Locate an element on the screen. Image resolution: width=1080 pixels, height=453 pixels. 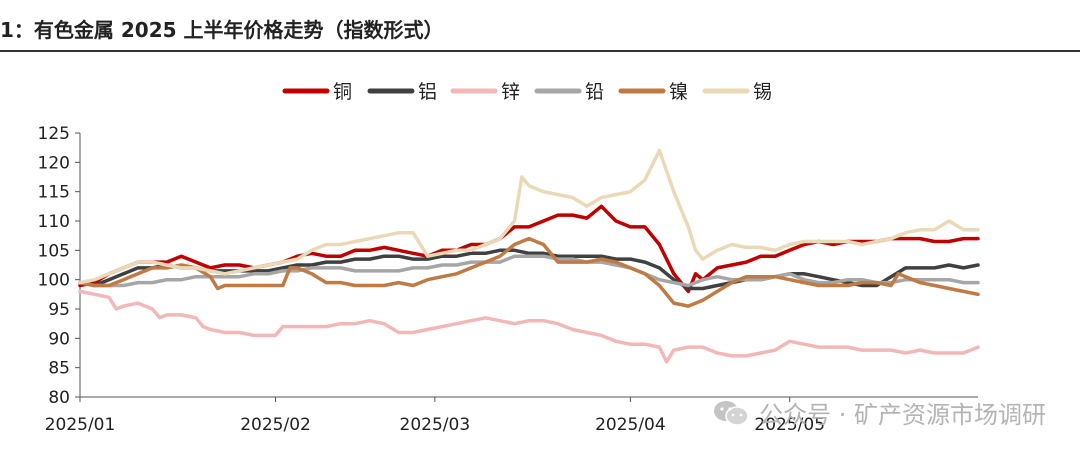
chart-legend: 铜铝锌铅镍锡 is located at coordinates (527, 92).